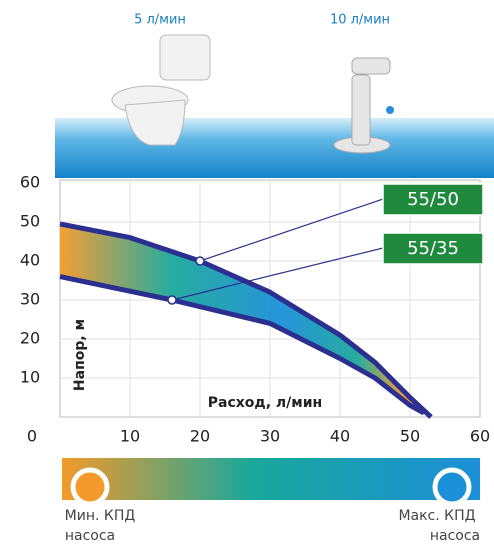  I want to click on faucet-icon, so click(363, 105).